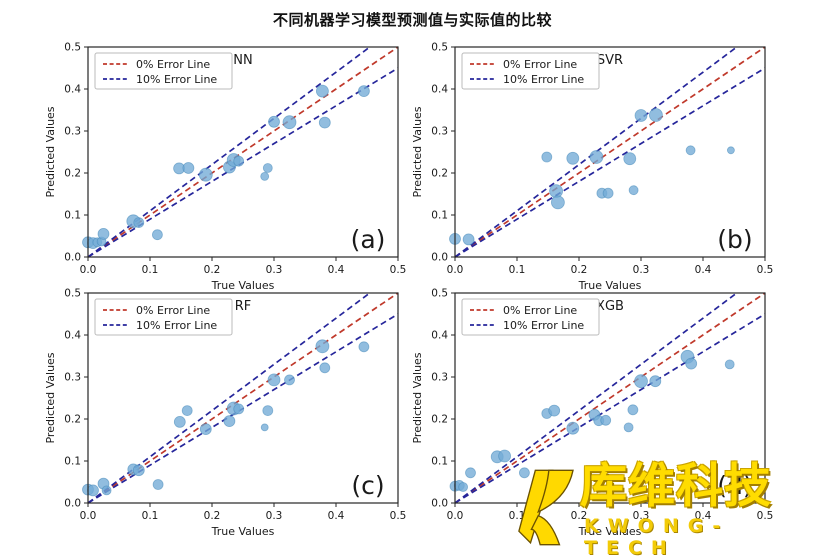  I want to click on chart-title: SVR, so click(610, 60).